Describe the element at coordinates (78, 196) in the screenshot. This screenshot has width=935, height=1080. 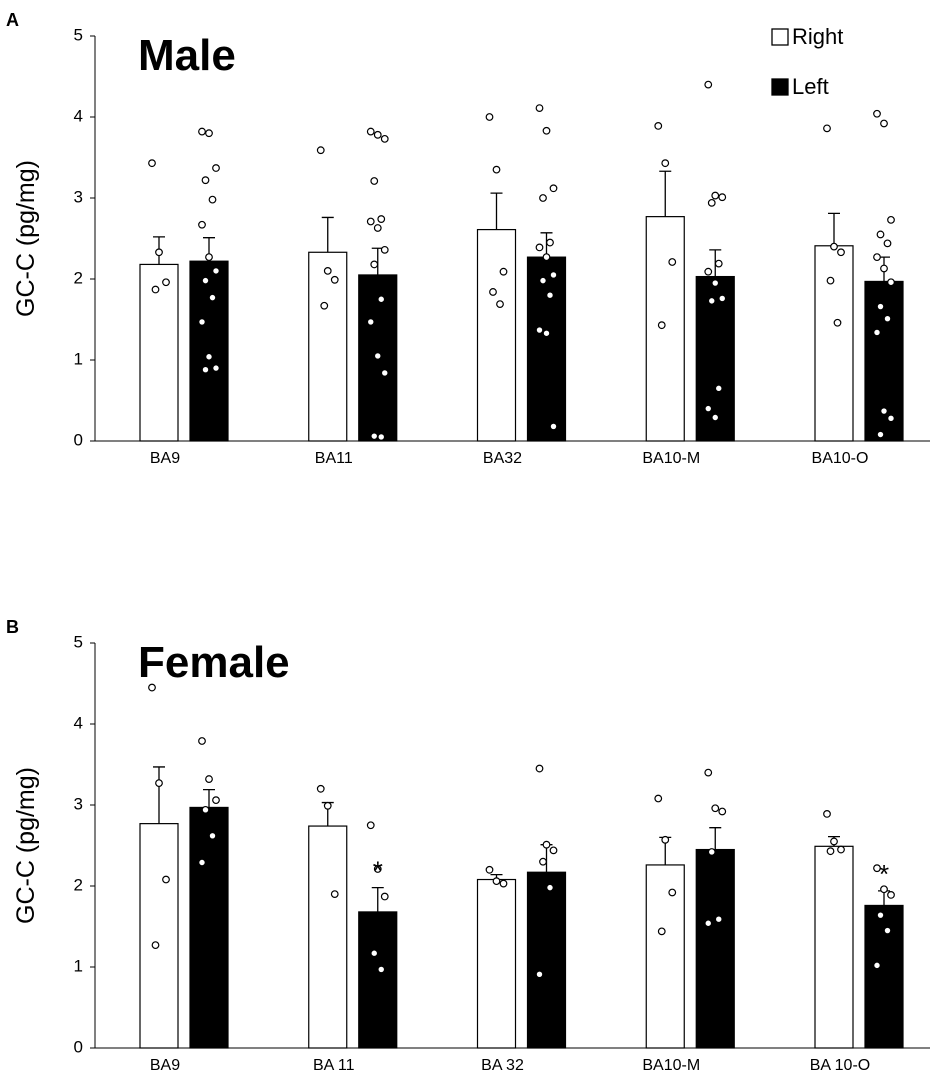
I see `y-tick-label: 3` at that location.